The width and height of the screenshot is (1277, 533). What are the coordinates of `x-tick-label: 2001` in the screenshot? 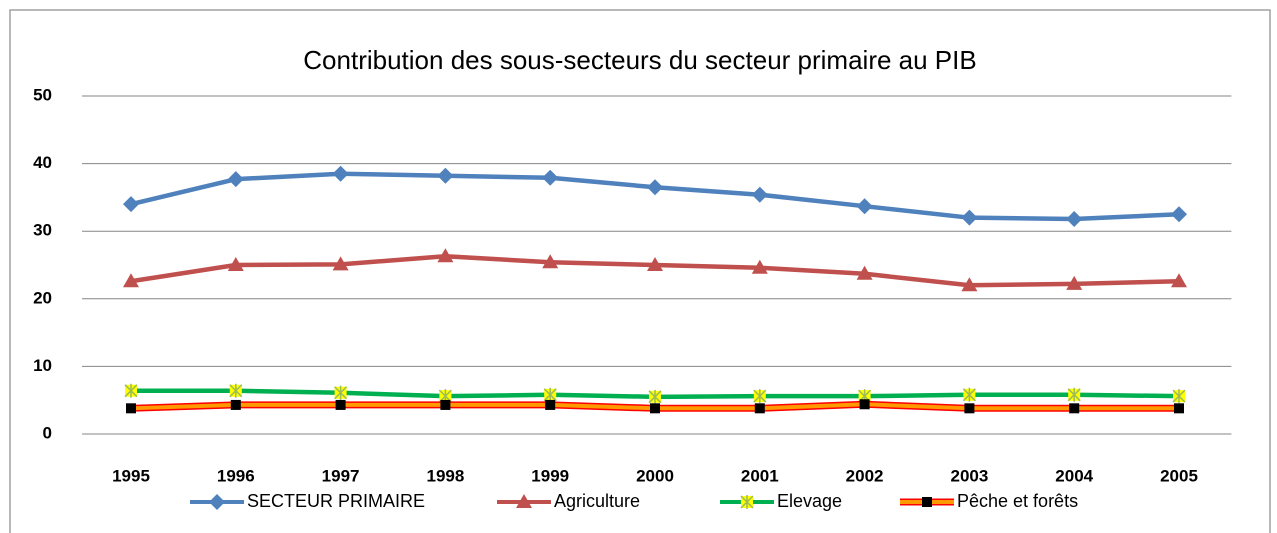 It's located at (760, 475).